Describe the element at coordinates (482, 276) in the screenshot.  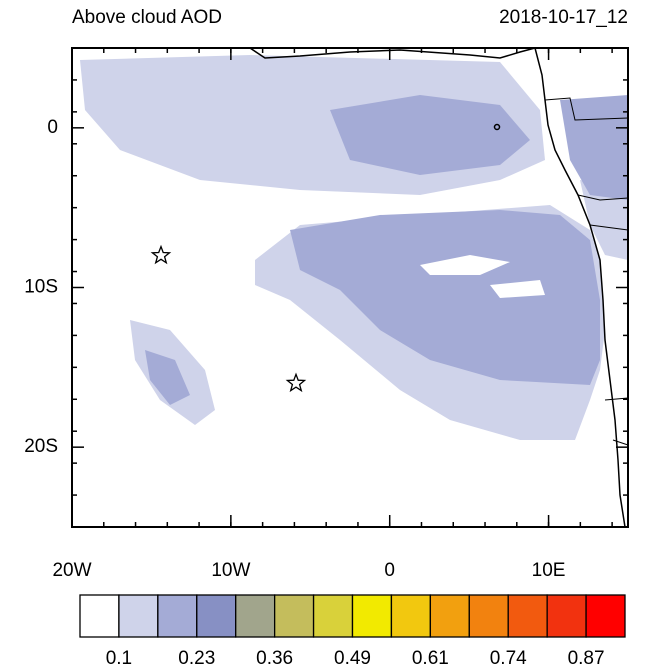
I see `aod-gap` at that location.